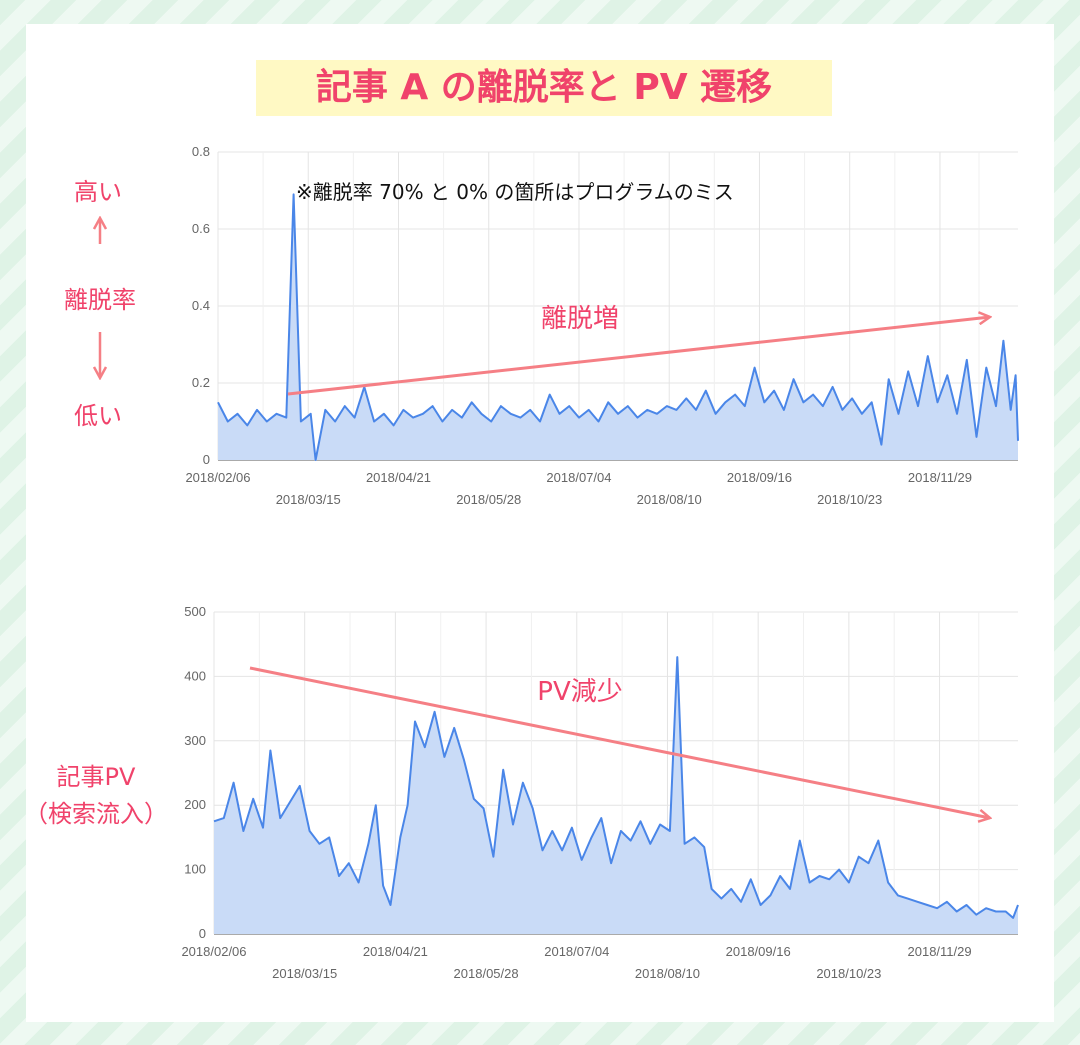  Describe the element at coordinates (201, 382) in the screenshot. I see `bounce-y-tick-label: 0.2` at that location.